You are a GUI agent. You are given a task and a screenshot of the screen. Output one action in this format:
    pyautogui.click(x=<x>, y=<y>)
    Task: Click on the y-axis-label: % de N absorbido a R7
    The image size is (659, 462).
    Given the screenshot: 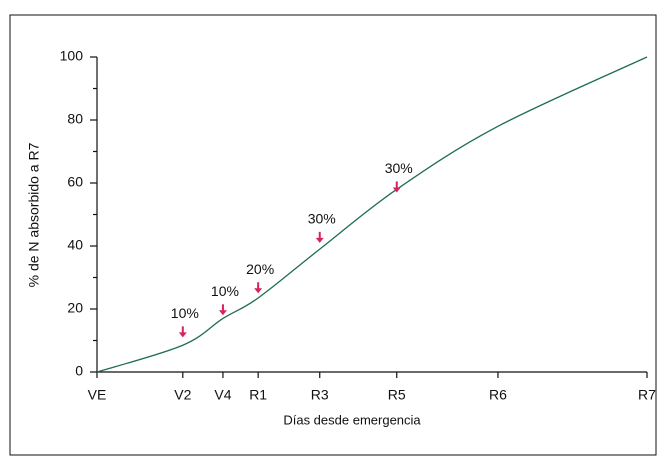 What is the action you would take?
    pyautogui.click(x=34, y=214)
    